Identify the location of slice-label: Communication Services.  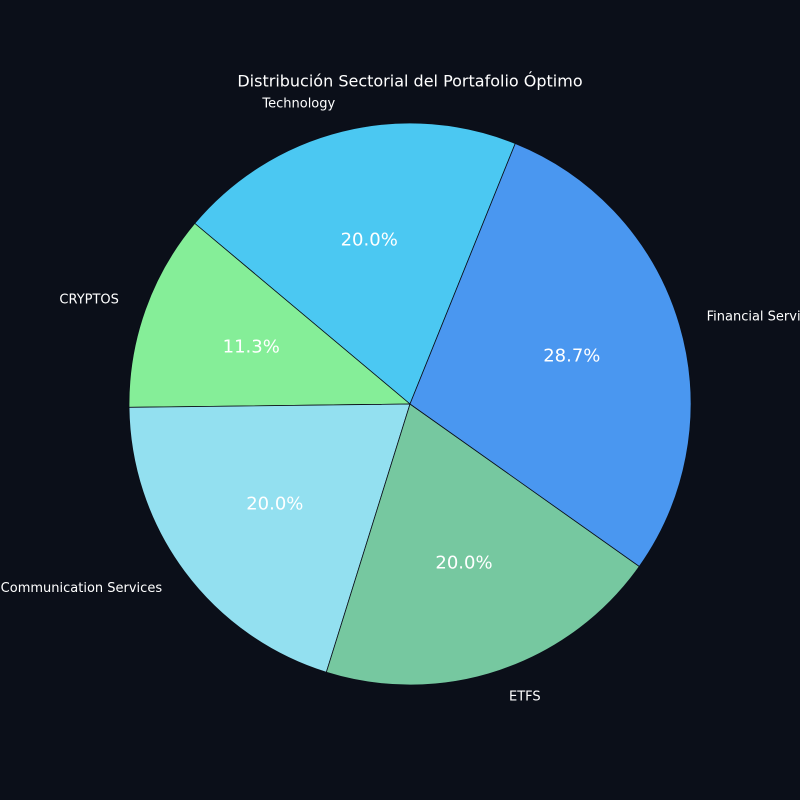
(82, 588).